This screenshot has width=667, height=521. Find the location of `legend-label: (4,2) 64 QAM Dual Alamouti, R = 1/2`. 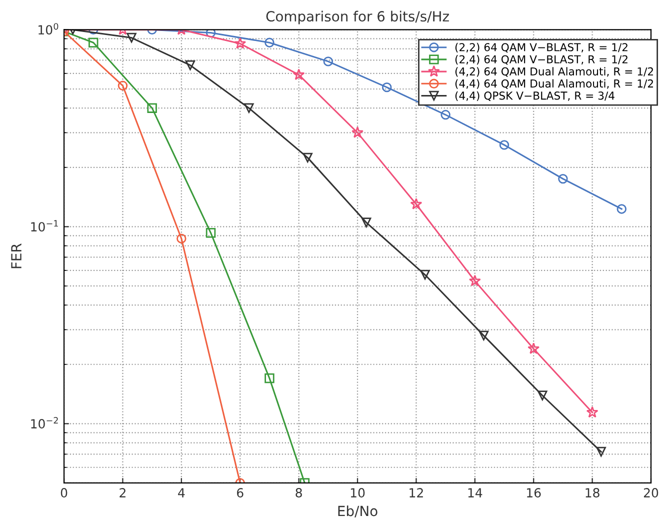

legend-label: (4,2) 64 QAM Dual Alamouti, R = 1/2 is located at coordinates (554, 72).